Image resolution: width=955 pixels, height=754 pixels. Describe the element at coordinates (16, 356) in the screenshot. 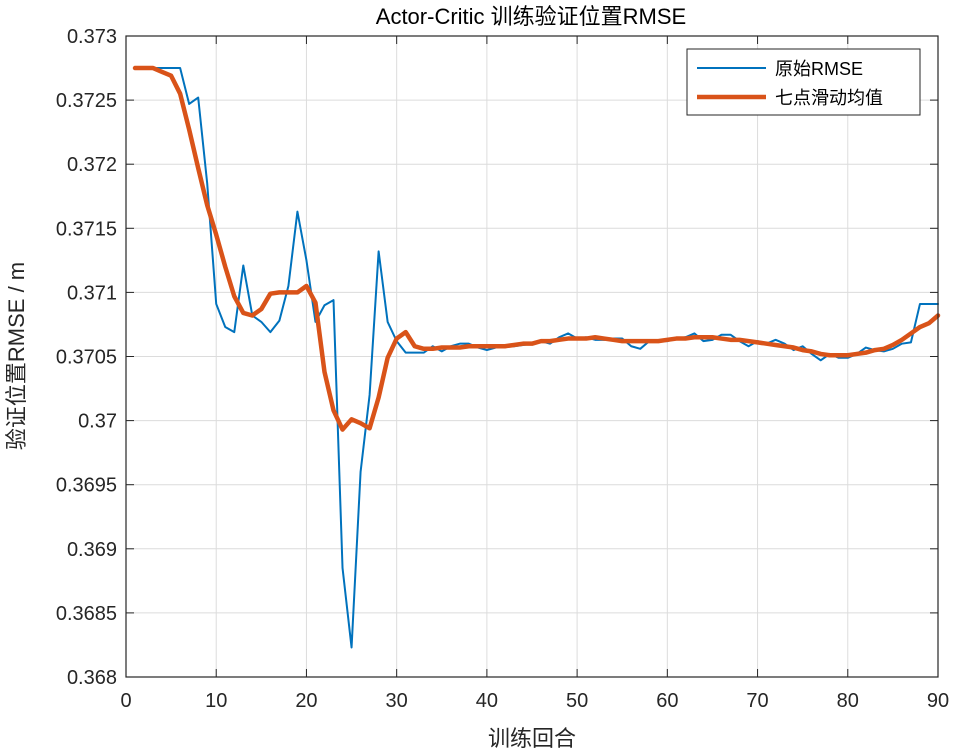

I see `y-axis-label: 验证位置RMSE / m` at that location.